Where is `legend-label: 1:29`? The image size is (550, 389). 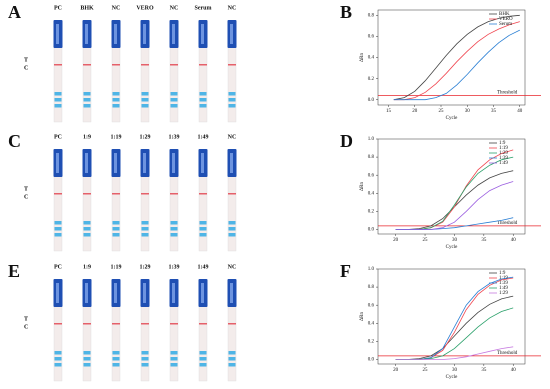 legend-label: 1:29 is located at coordinates (503, 153).